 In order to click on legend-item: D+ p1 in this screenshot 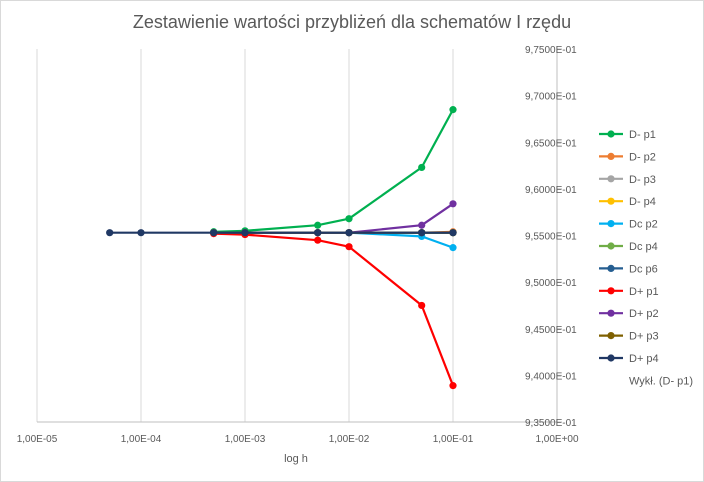, I will do `click(629, 292)`.